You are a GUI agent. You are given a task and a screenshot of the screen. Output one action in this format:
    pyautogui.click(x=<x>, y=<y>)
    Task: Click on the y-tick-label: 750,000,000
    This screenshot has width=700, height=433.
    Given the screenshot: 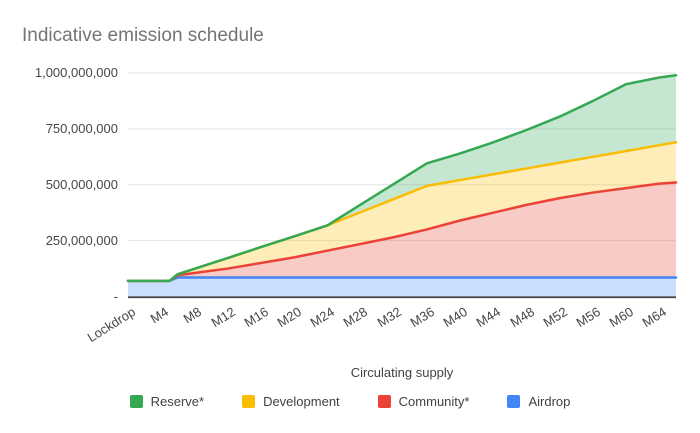 What is the action you would take?
    pyautogui.click(x=81, y=128)
    